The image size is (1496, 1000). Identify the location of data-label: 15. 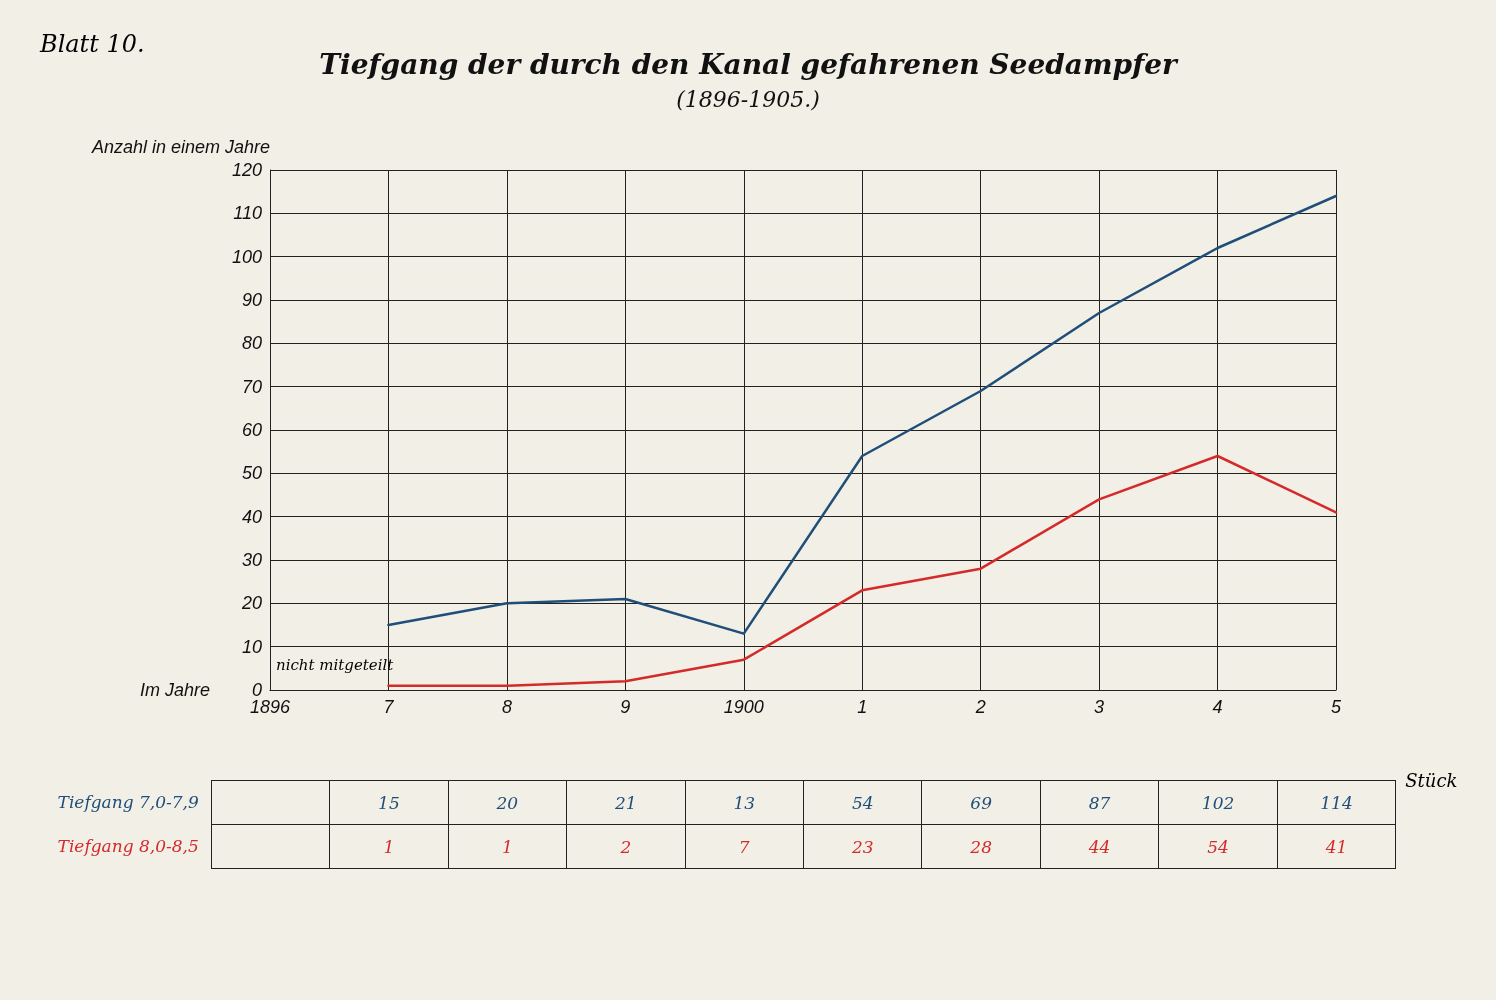
(389, 802).